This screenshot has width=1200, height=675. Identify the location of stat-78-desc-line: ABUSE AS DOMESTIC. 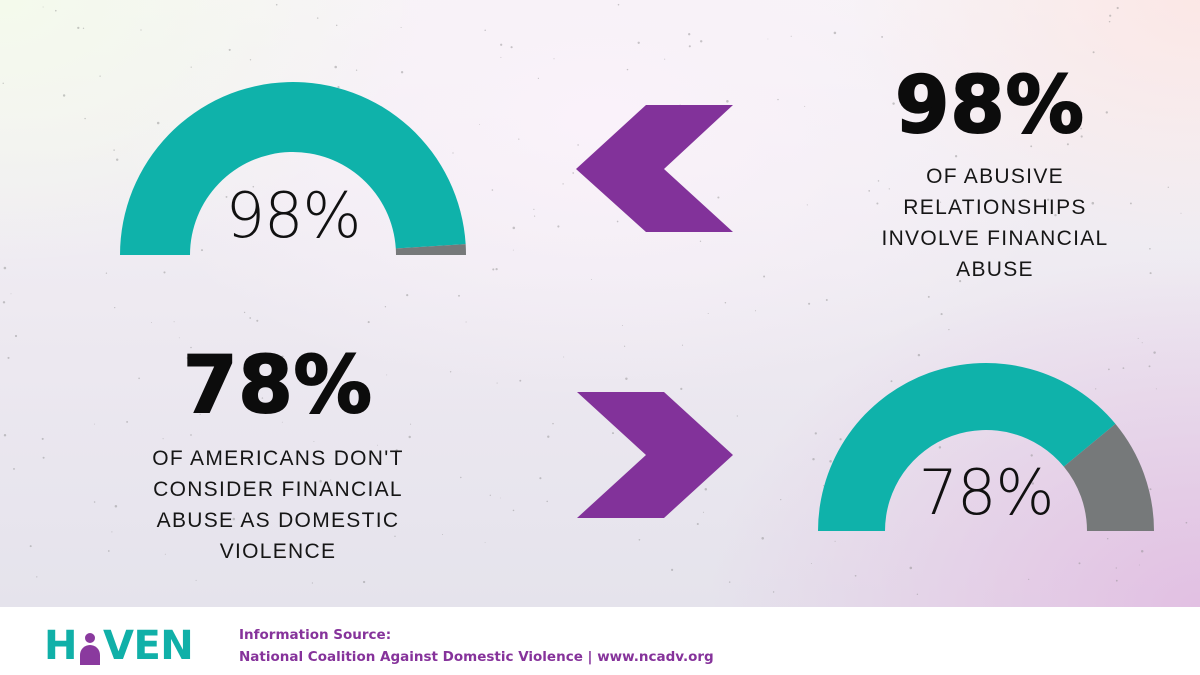
(278, 520).